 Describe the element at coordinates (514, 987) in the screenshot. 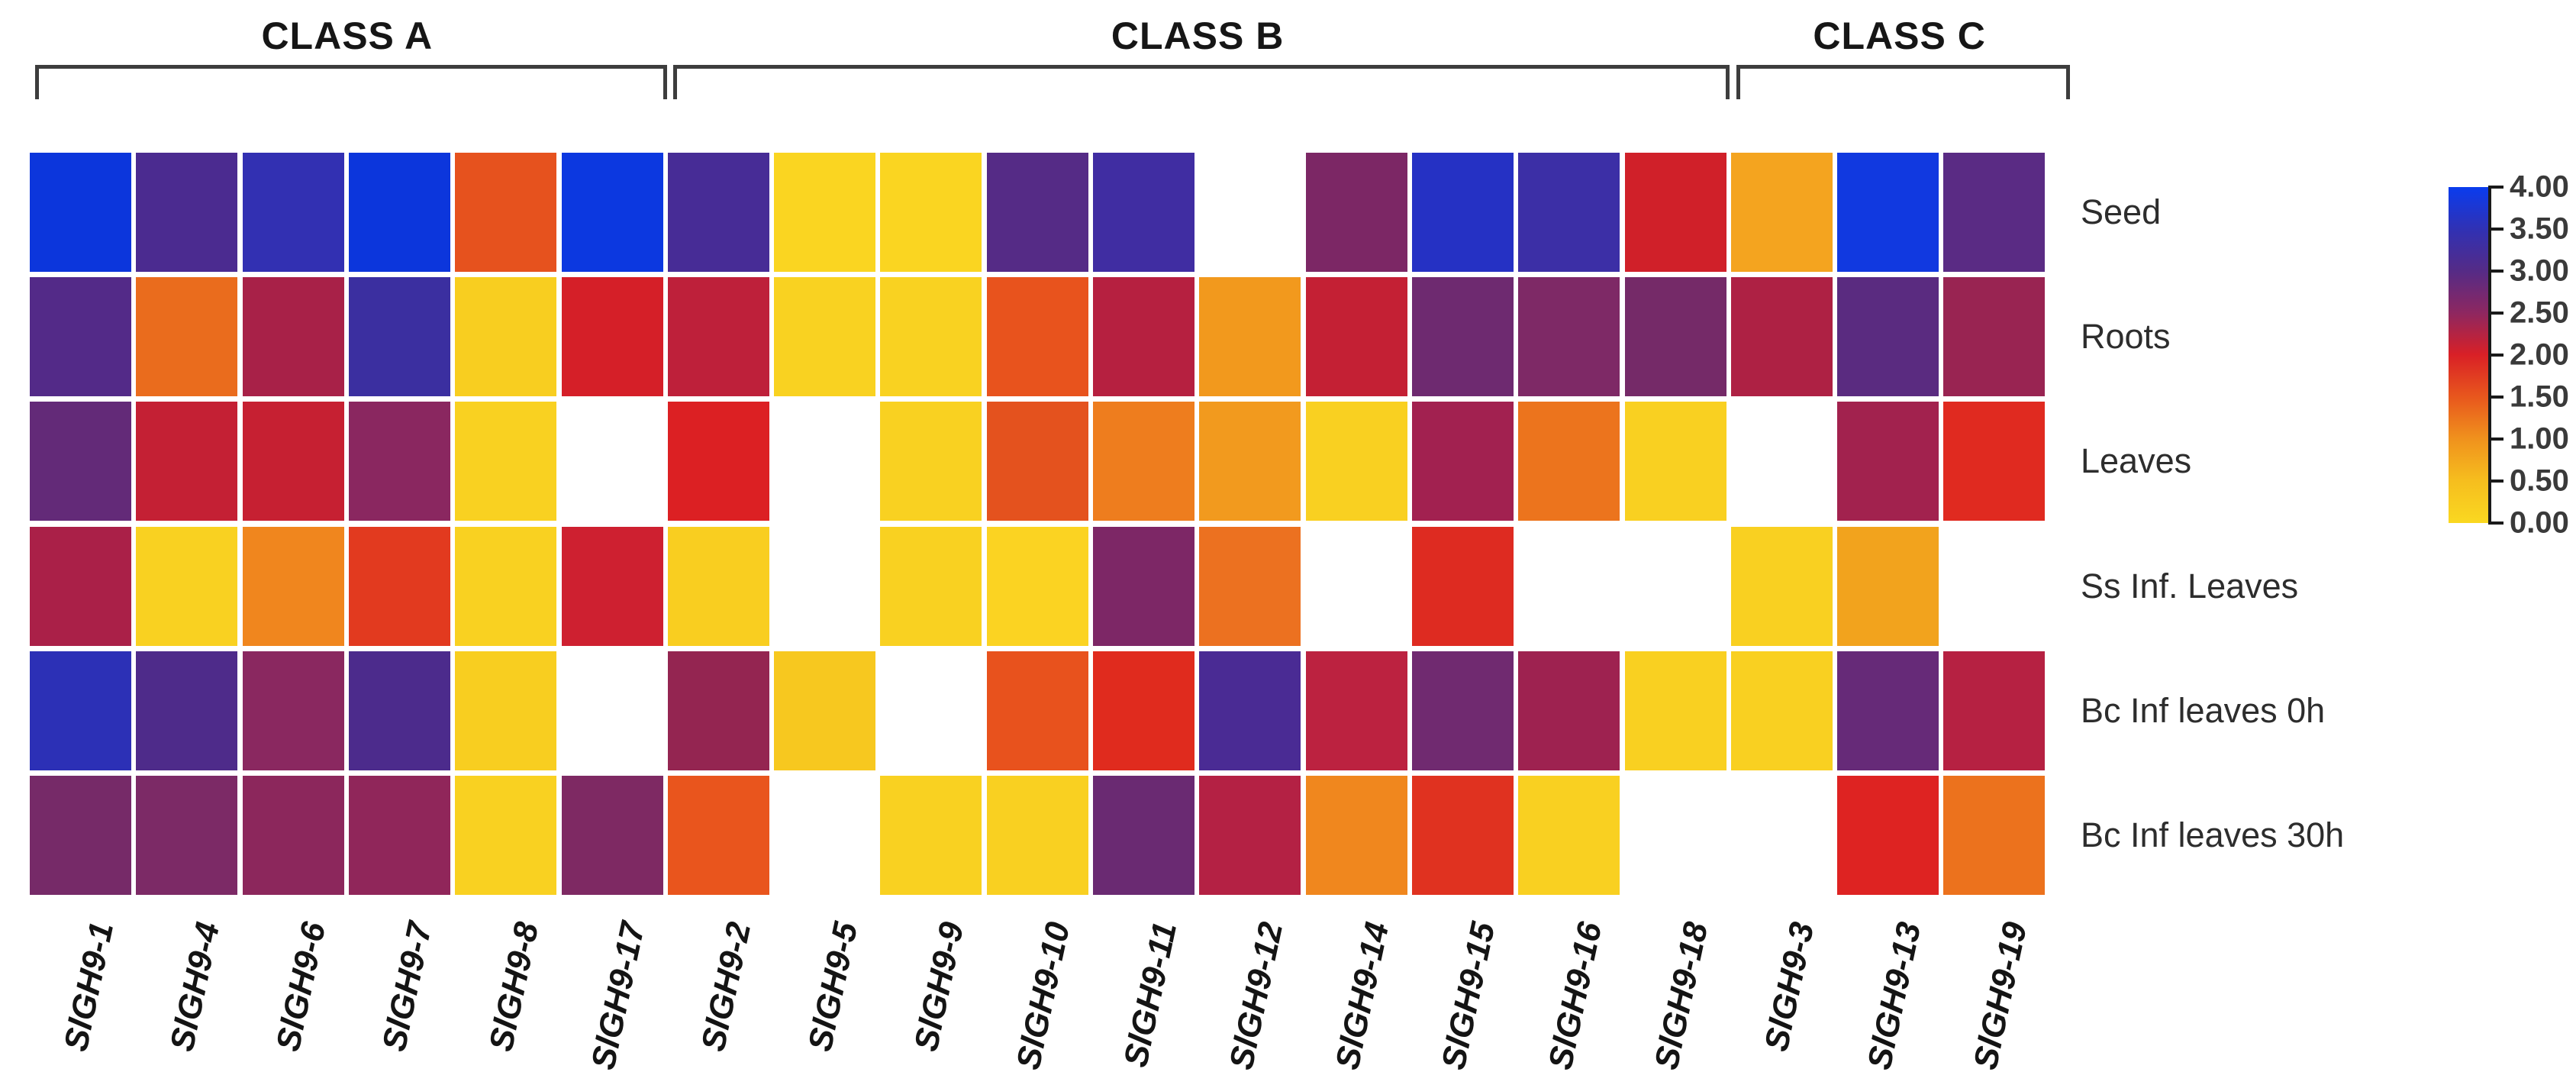

I see `column-label: SlGH9-8` at that location.